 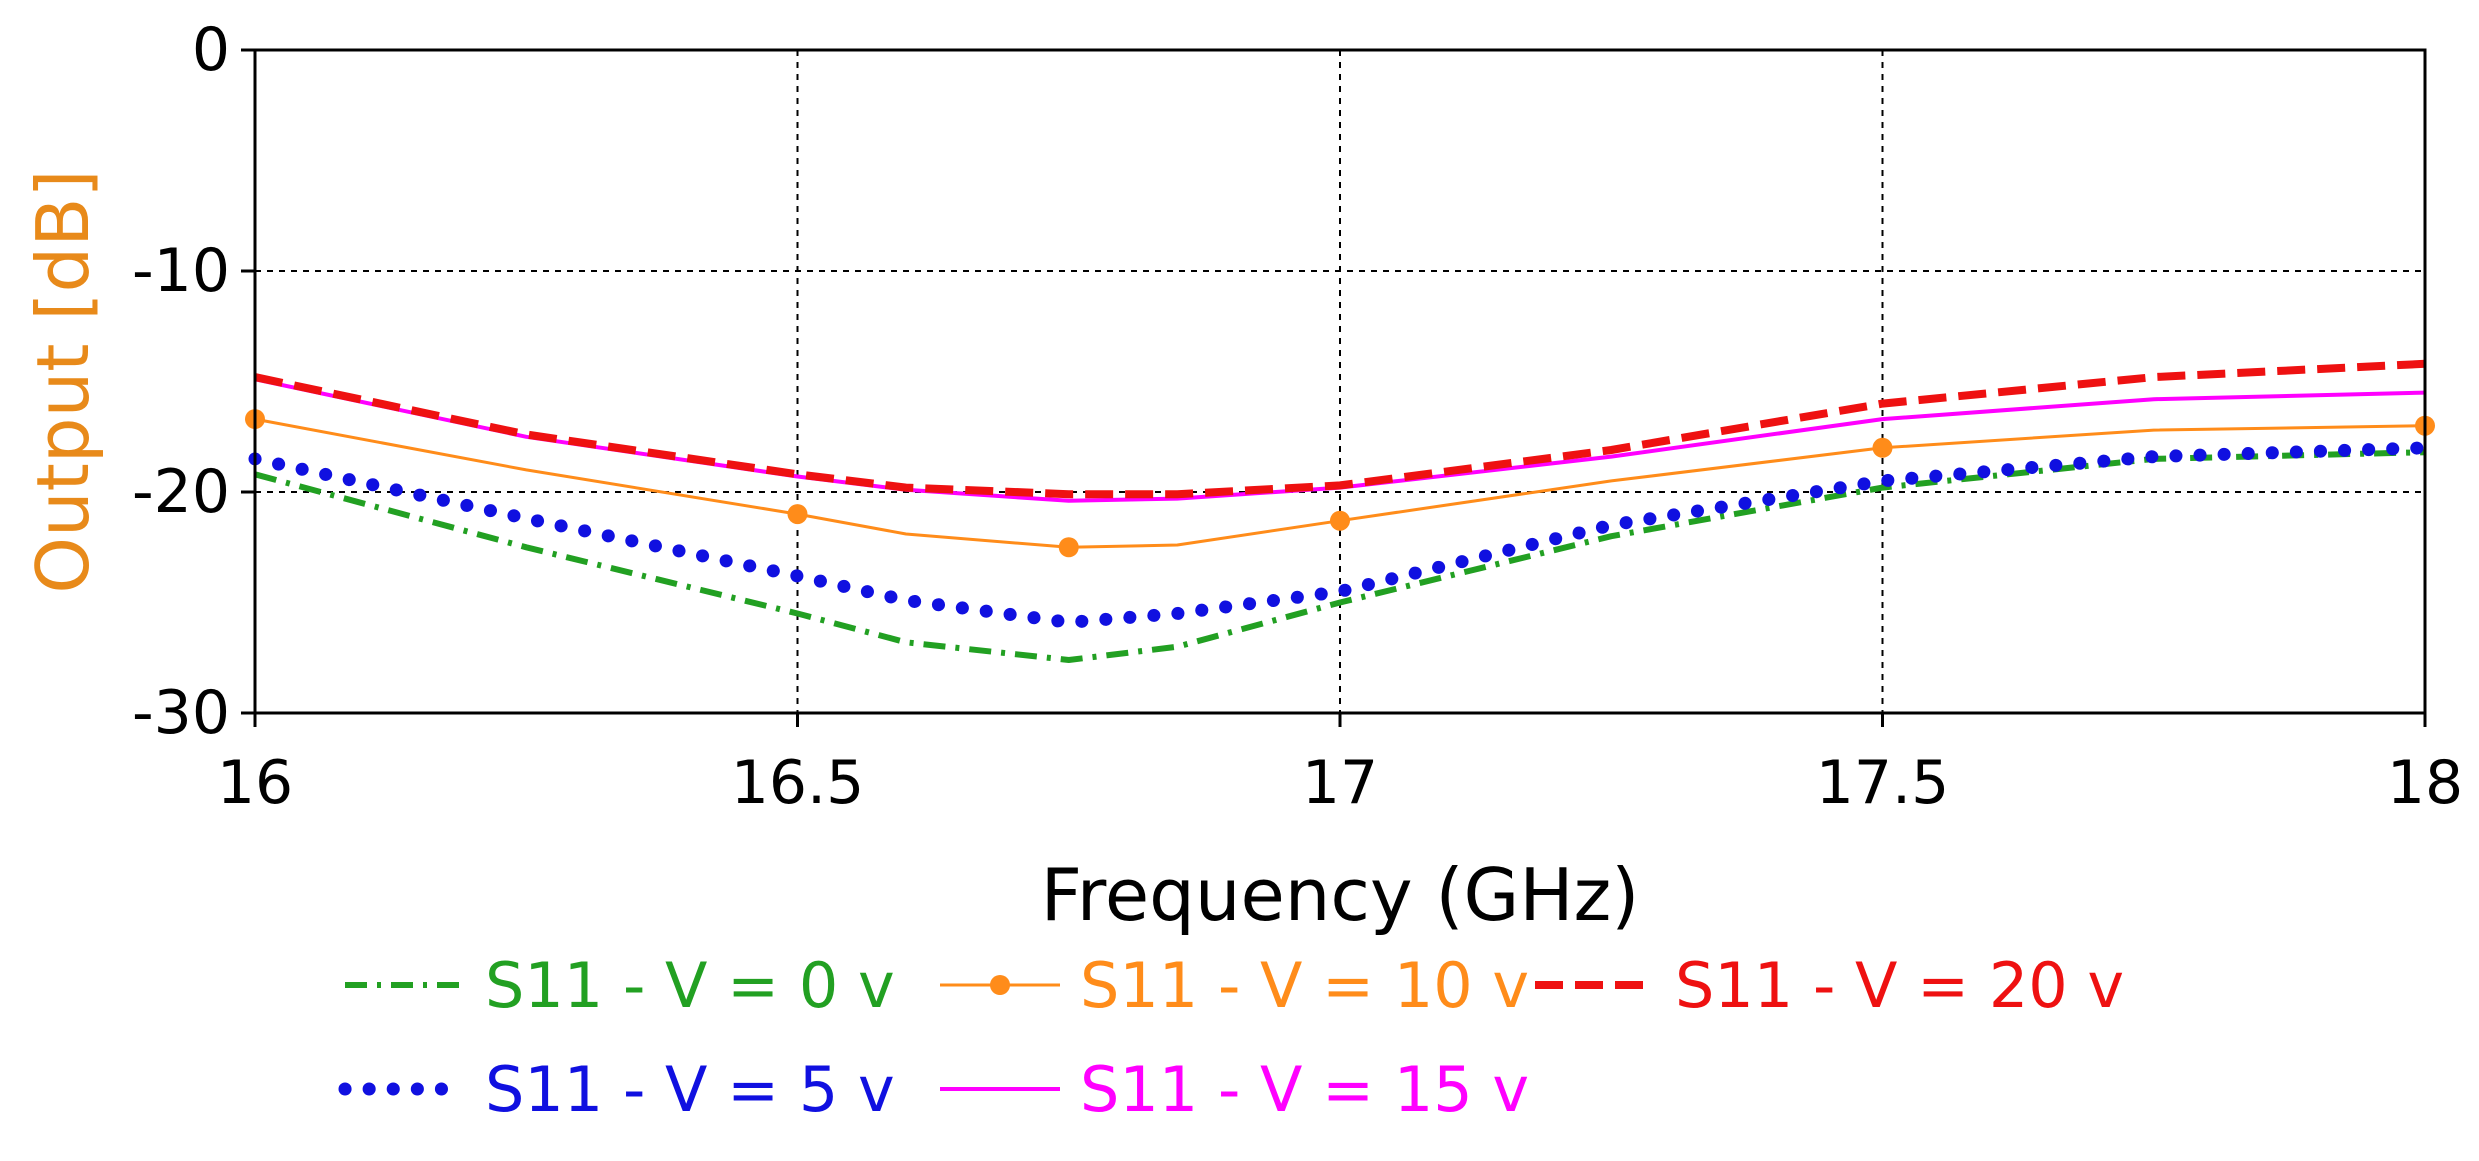 What do you see at coordinates (1340, 483) in the screenshot?
I see `series-line-s11-v-10-v` at bounding box center [1340, 483].